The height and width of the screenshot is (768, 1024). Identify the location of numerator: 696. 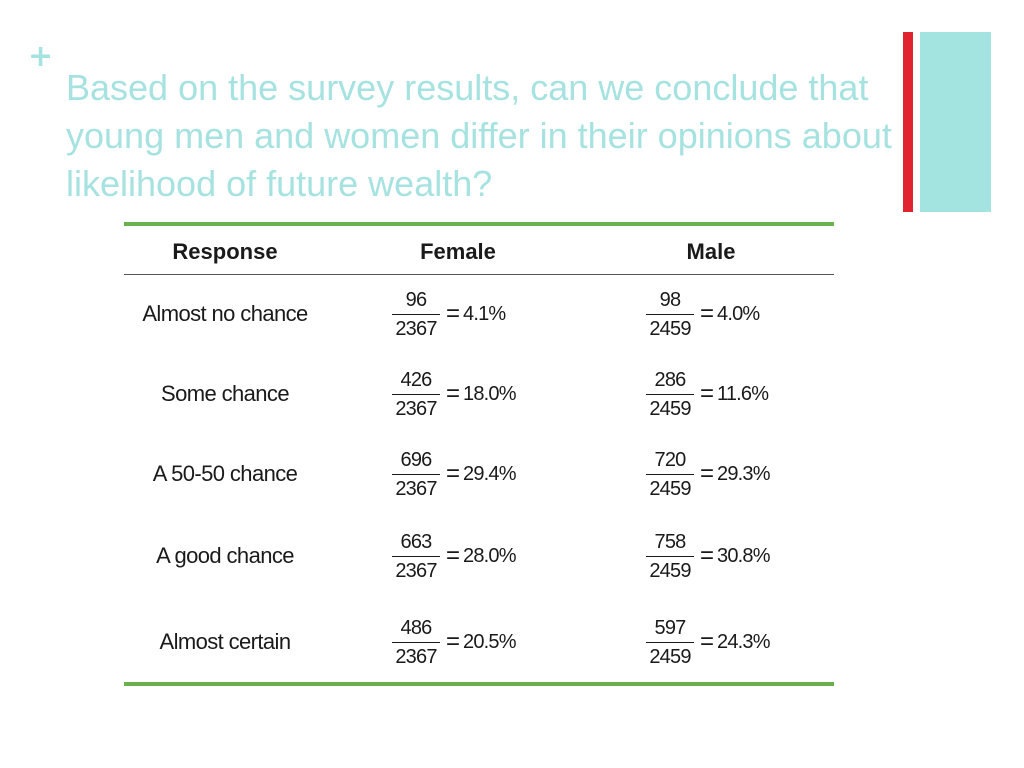
(416, 459).